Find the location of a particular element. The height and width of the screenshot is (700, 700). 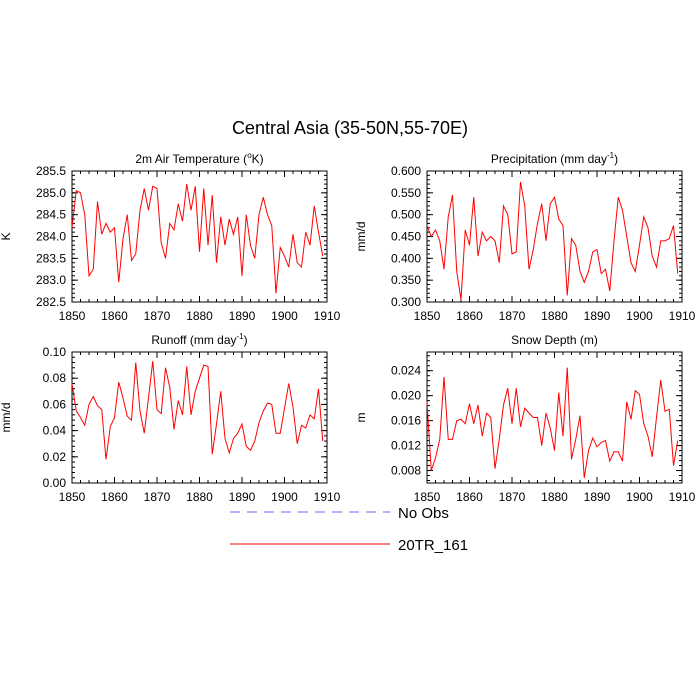

panel-title-main: 2m Air Temperature ( is located at coordinates (191, 159).